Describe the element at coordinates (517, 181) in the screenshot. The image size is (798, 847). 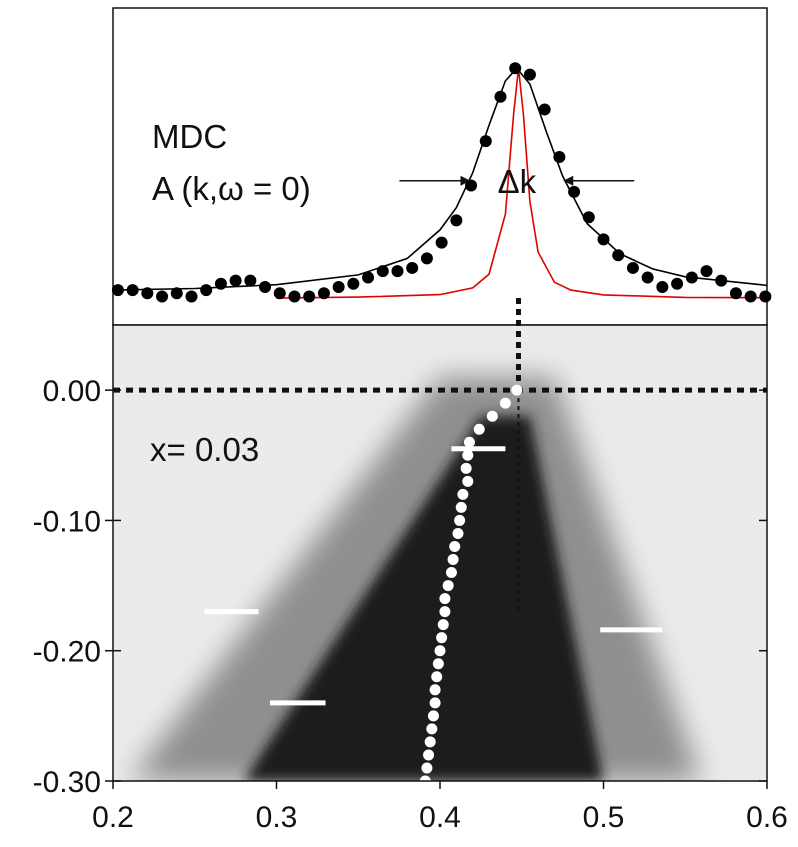
I see `delta-k-label: Δk` at that location.